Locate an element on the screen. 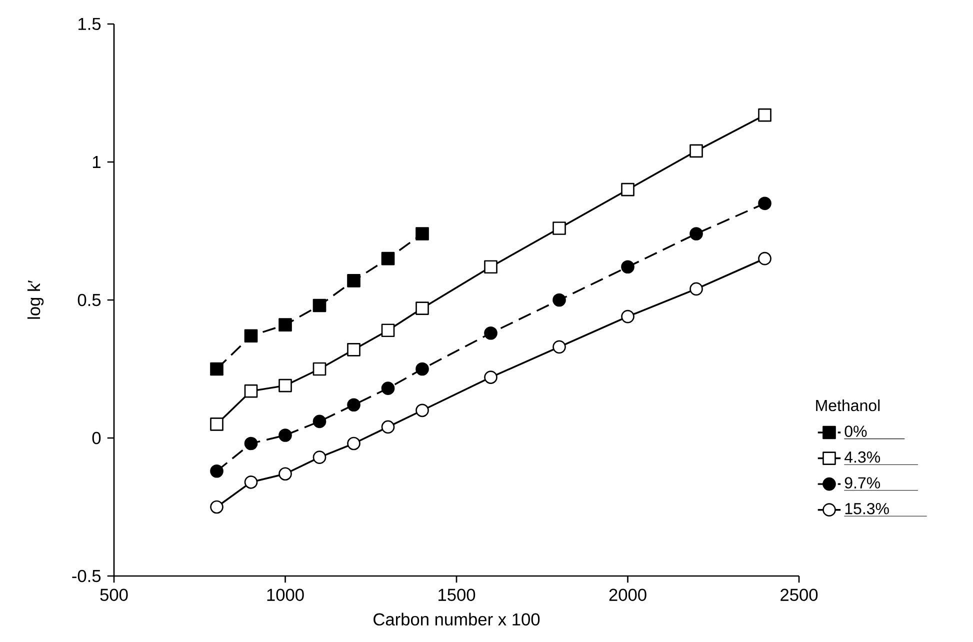 The height and width of the screenshot is (642, 973). x-tick-label: 500 is located at coordinates (114, 594).